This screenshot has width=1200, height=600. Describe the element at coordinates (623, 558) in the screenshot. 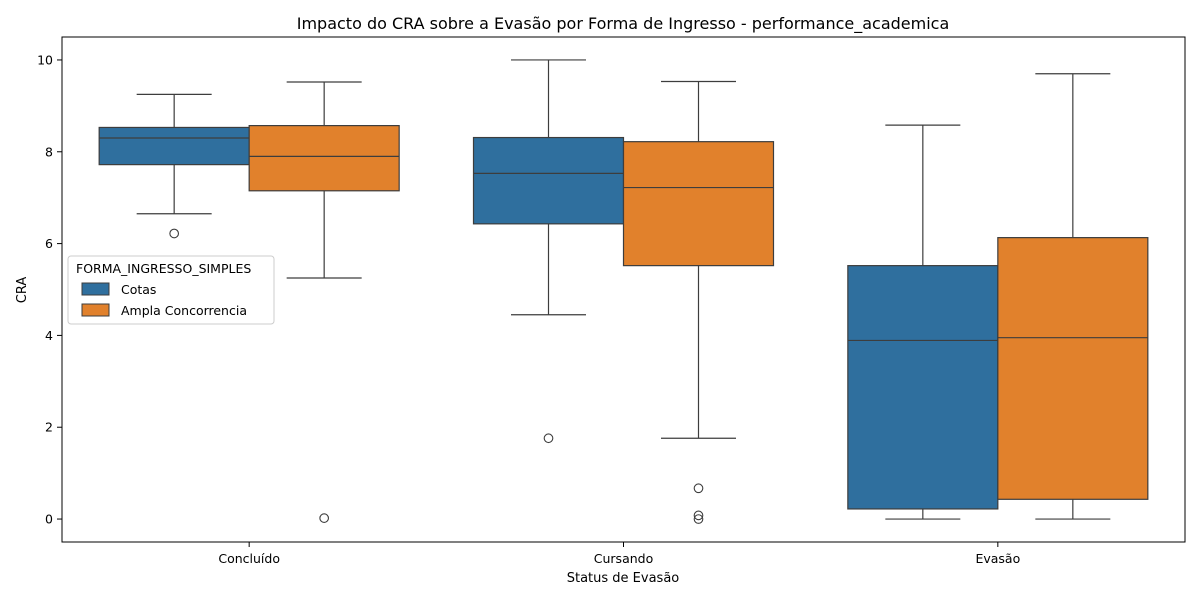

I see `x-tick-label: Cursando` at that location.